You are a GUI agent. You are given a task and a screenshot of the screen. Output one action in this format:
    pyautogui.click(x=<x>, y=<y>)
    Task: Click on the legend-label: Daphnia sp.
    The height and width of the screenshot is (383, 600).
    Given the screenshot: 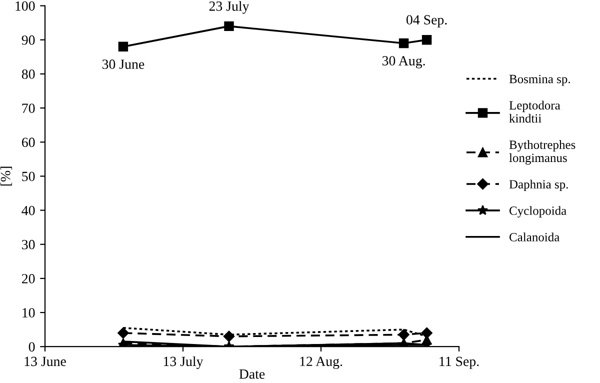 What is the action you would take?
    pyautogui.click(x=538, y=186)
    